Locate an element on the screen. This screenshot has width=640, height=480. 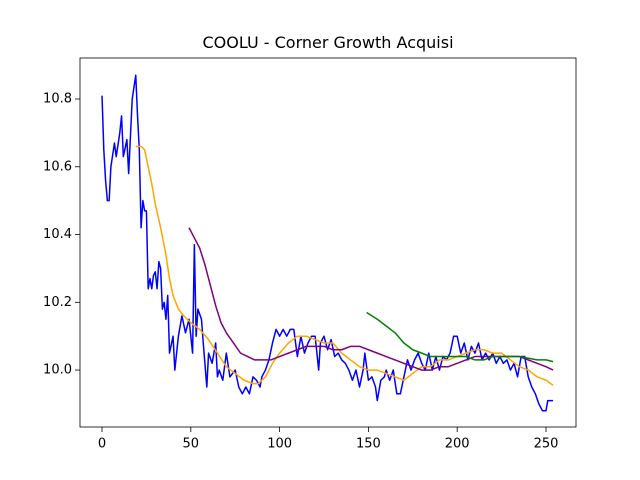
x-tick-label: 50 is located at coordinates (191, 444).